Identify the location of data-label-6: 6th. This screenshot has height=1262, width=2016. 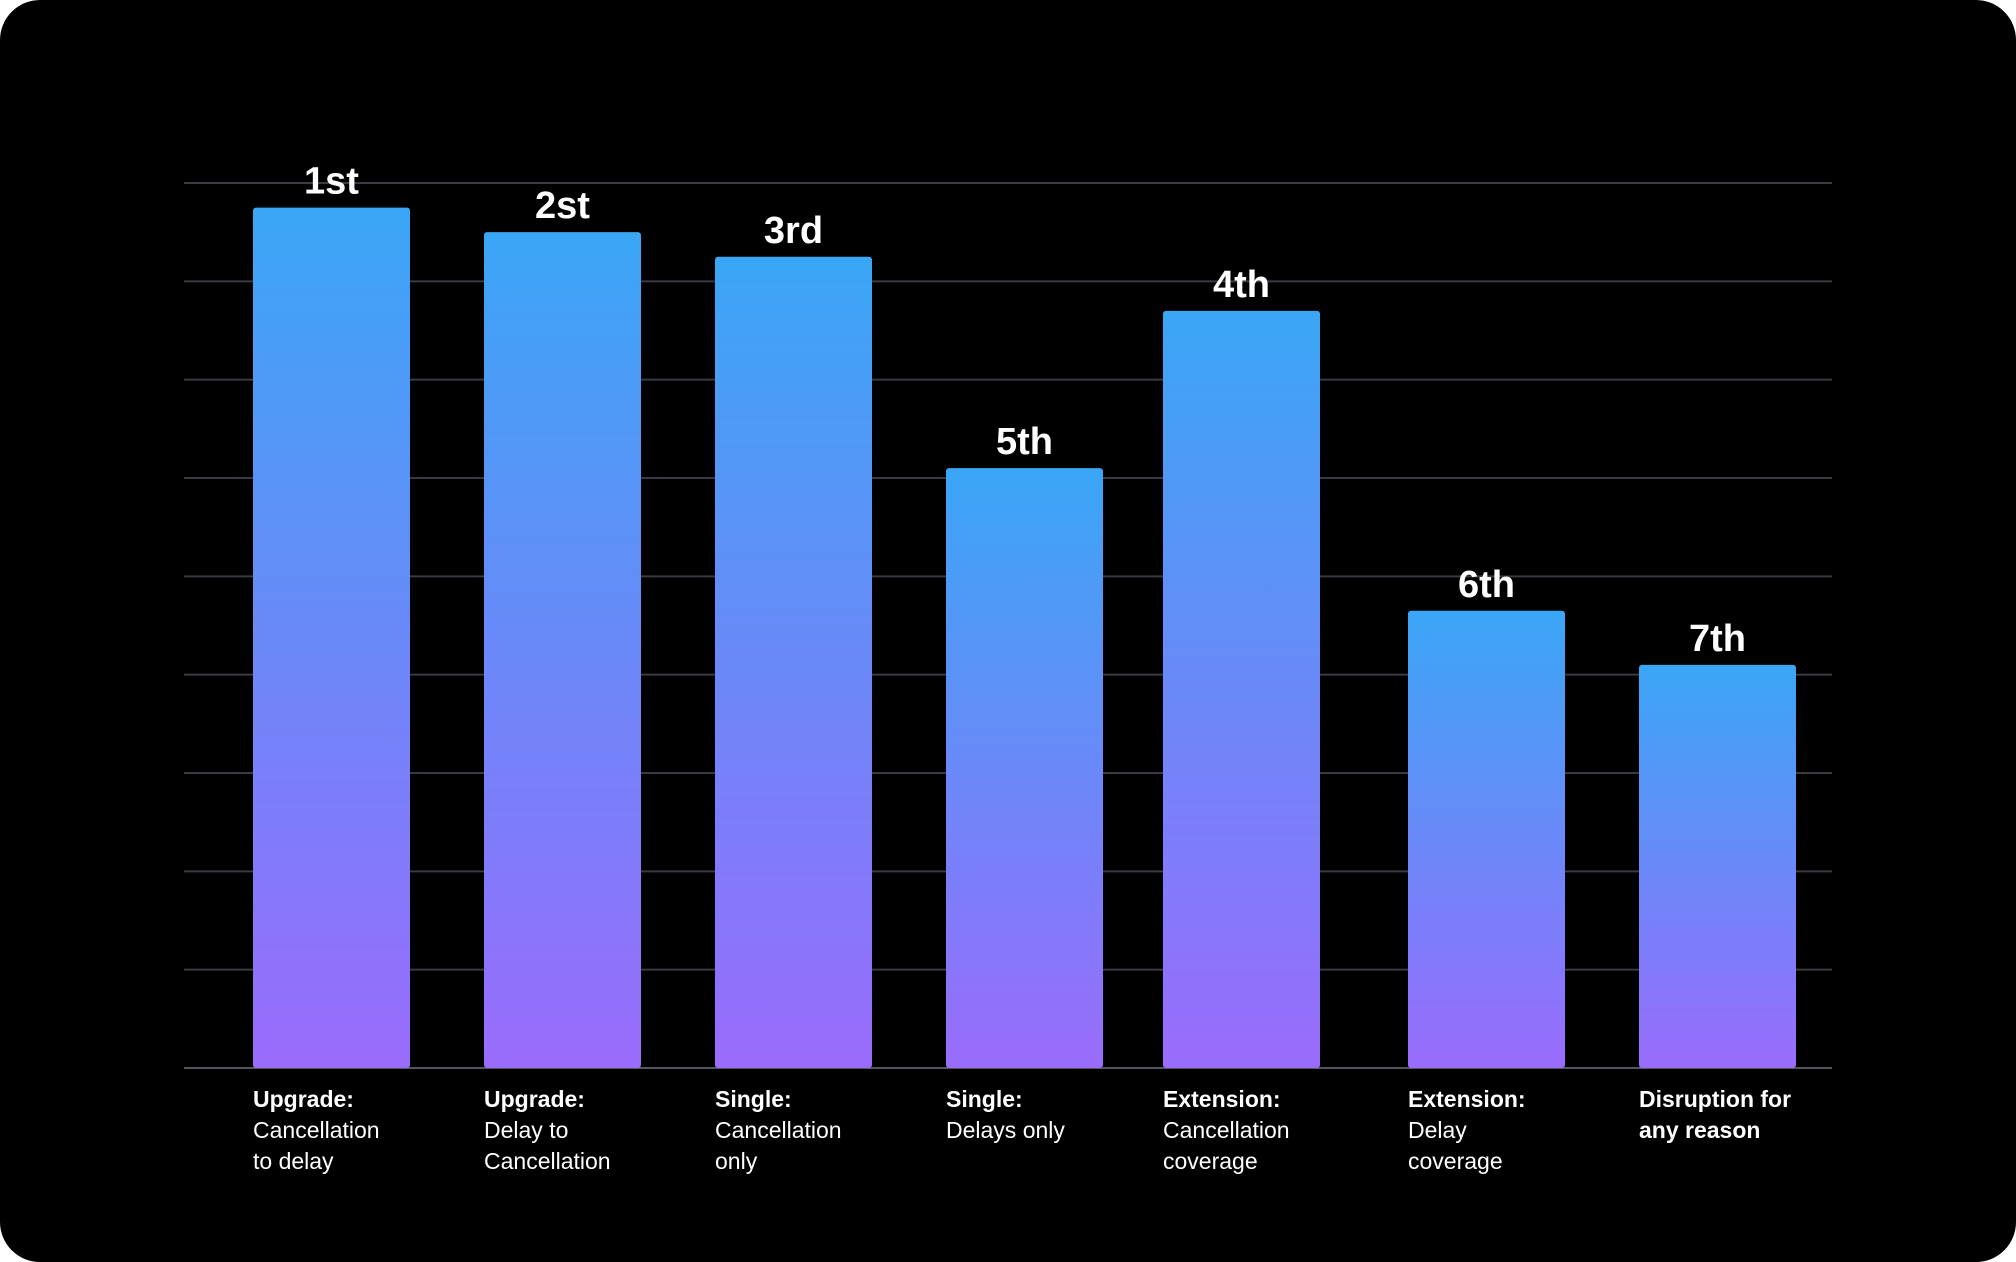
(1486, 585).